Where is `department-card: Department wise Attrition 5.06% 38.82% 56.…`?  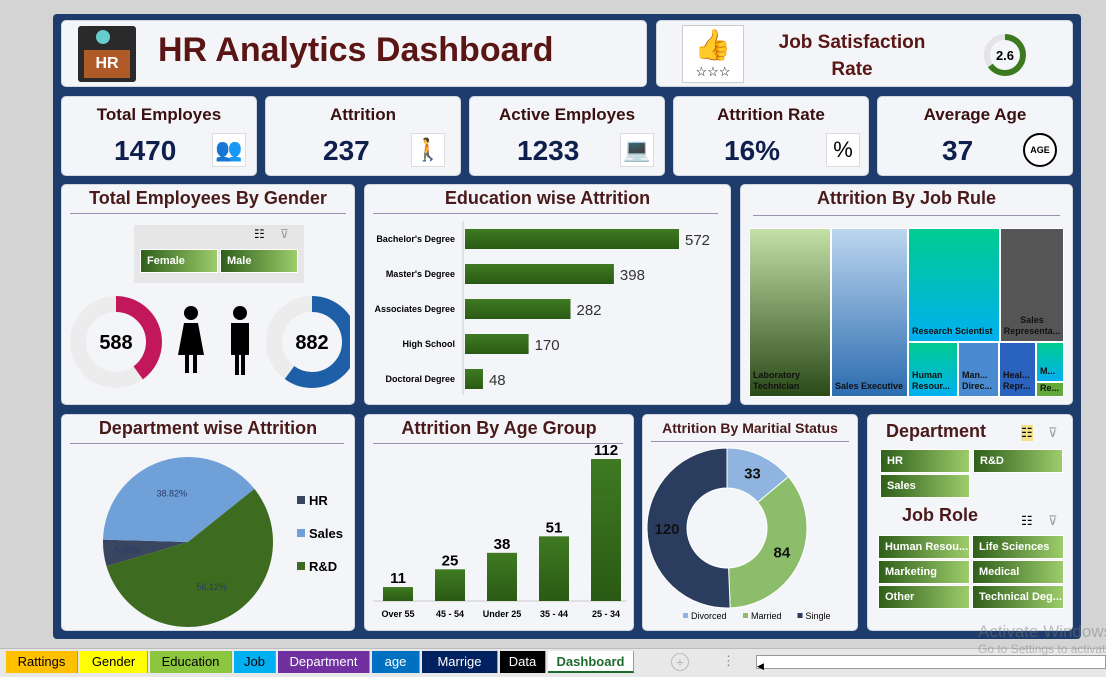
department-card: Department wise Attrition 5.06% 38.82% 56.… is located at coordinates (208, 522).